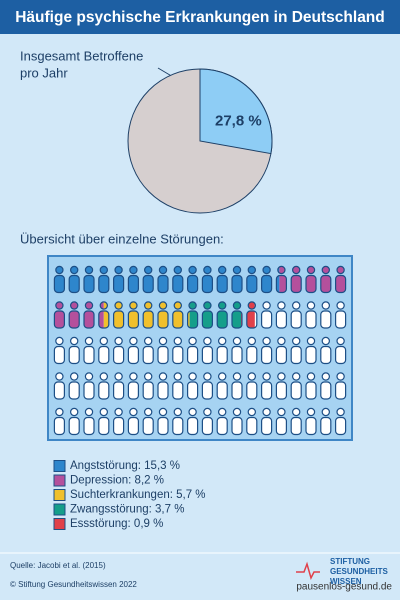 Image resolution: width=400 pixels, height=600 pixels. Describe the element at coordinates (238, 121) in the screenshot. I see `pie-value-label: 27,8 %` at that location.